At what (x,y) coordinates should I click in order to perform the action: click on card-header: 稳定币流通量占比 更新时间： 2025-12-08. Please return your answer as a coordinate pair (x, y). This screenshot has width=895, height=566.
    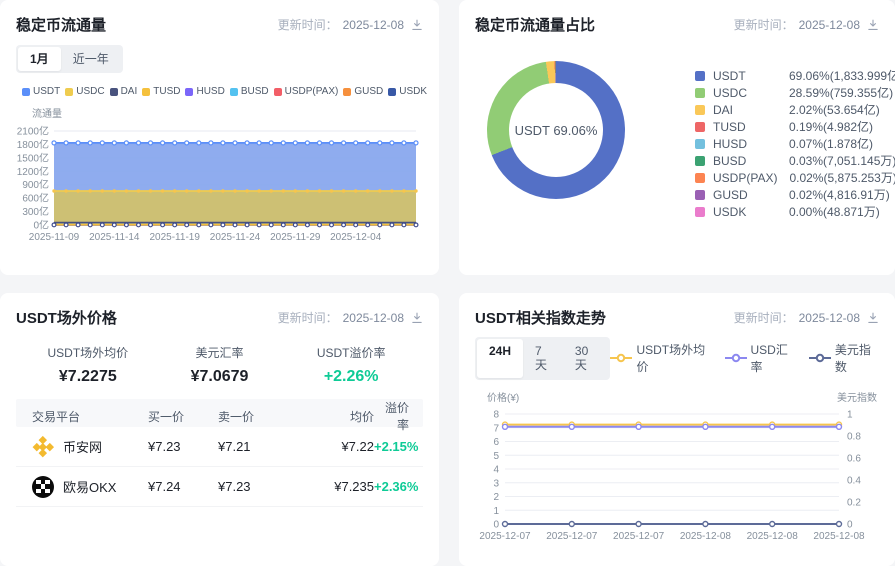
    Looking at the image, I should click on (677, 24).